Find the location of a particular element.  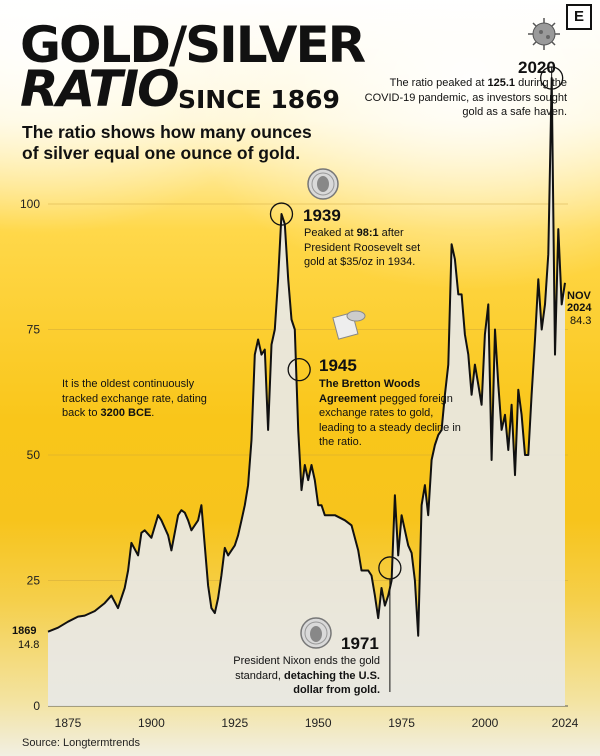

title-line2: RATIO is located at coordinates (100, 89).